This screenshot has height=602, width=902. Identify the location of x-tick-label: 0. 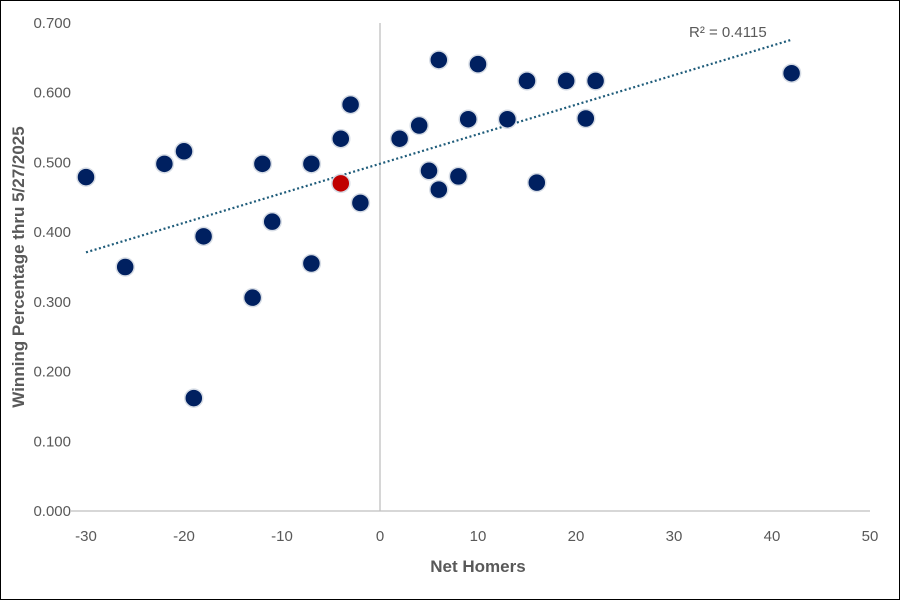
(380, 536).